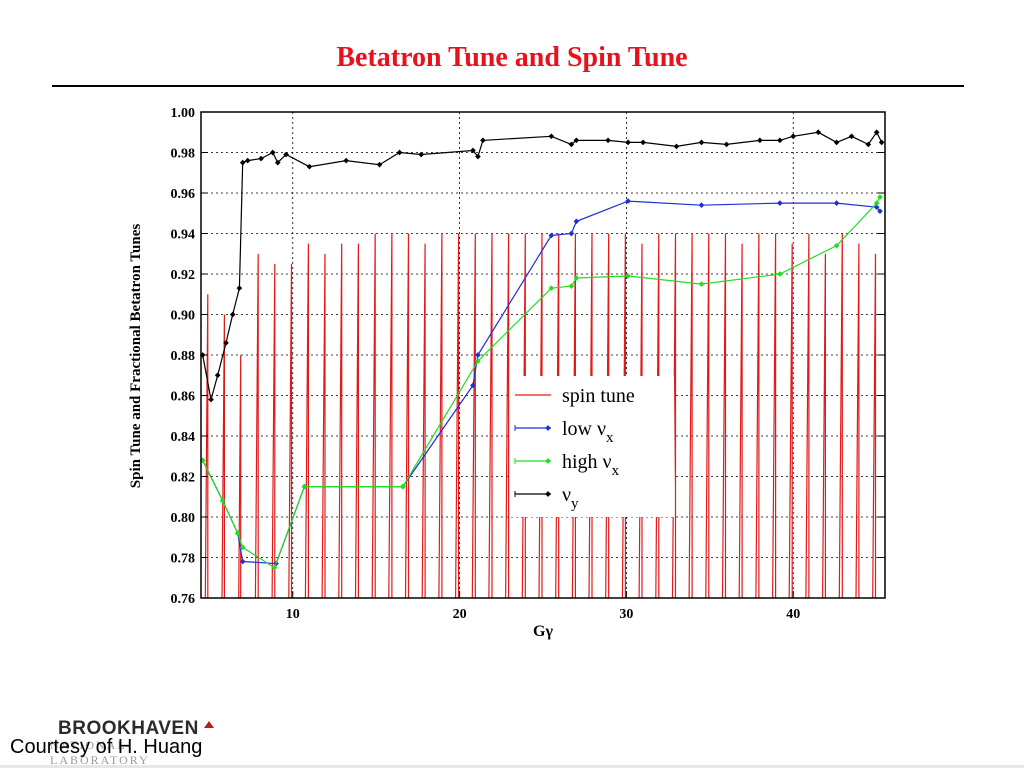 This screenshot has width=1024, height=768. Describe the element at coordinates (183, 235) in the screenshot. I see `y-tick-label: 0.94` at that location.